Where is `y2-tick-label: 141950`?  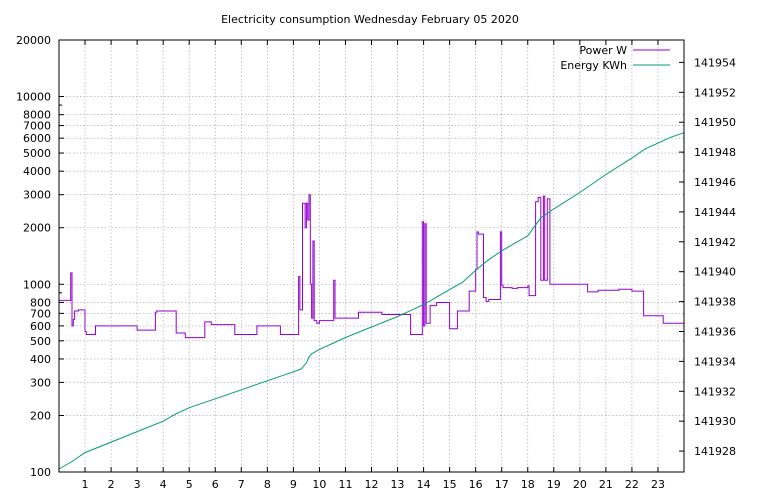
y2-tick-label: 141950 is located at coordinates (715, 122).